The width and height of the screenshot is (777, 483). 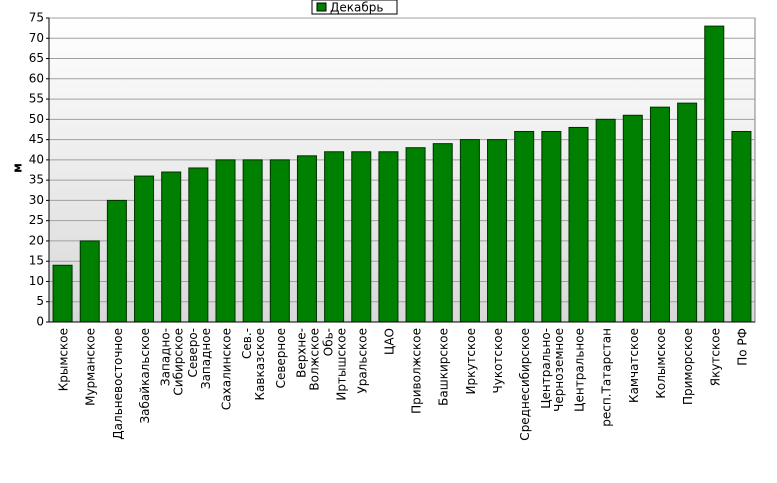 What do you see at coordinates (715, 357) in the screenshot?
I see `x-tick-label: Якутское` at bounding box center [715, 357].